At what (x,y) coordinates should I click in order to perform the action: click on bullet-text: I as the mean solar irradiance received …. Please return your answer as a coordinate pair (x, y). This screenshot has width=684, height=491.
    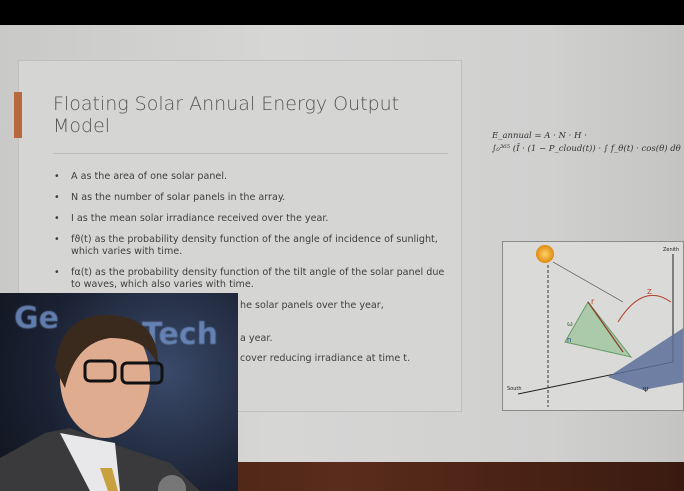
    Looking at the image, I should click on (200, 218).